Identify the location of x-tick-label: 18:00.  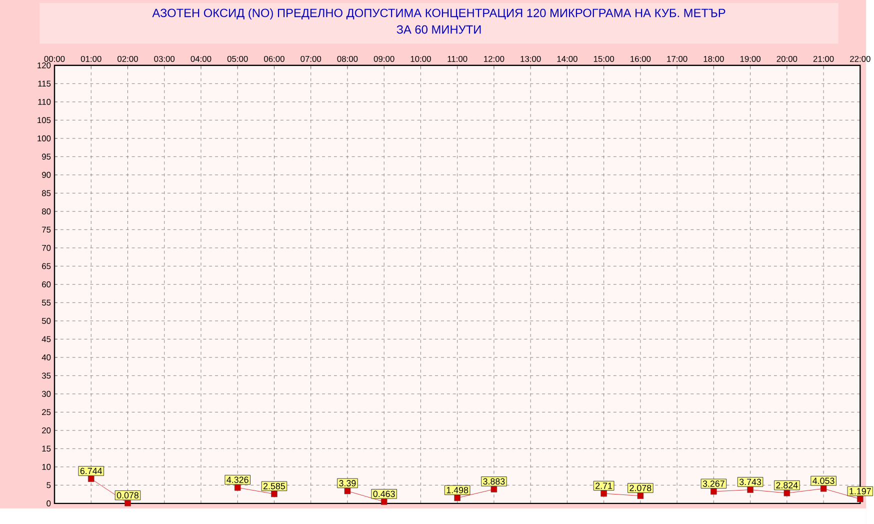
(714, 59).